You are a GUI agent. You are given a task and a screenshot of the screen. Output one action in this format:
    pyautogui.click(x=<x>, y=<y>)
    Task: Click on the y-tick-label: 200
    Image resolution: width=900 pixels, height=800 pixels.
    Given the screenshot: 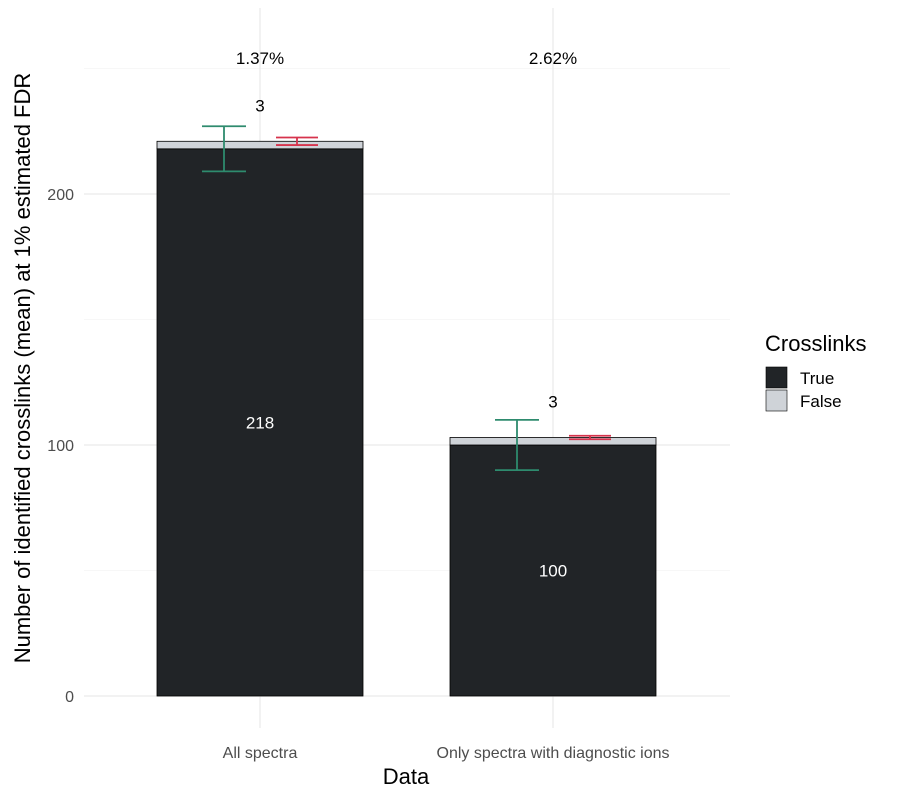 What is the action you would take?
    pyautogui.click(x=60, y=195)
    